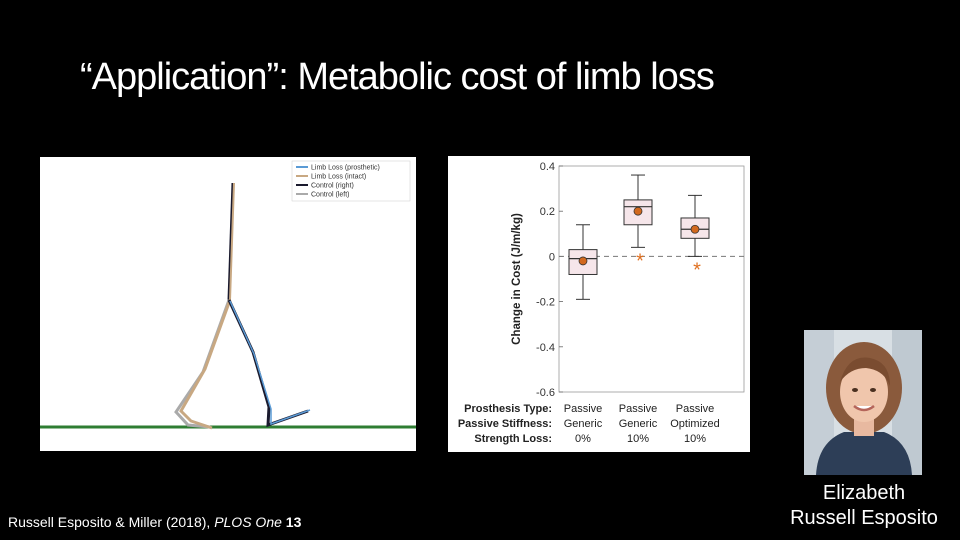 Image resolution: width=960 pixels, height=540 pixels. What do you see at coordinates (513, 439) in the screenshot?
I see `row-label: Strength Loss:` at bounding box center [513, 439].